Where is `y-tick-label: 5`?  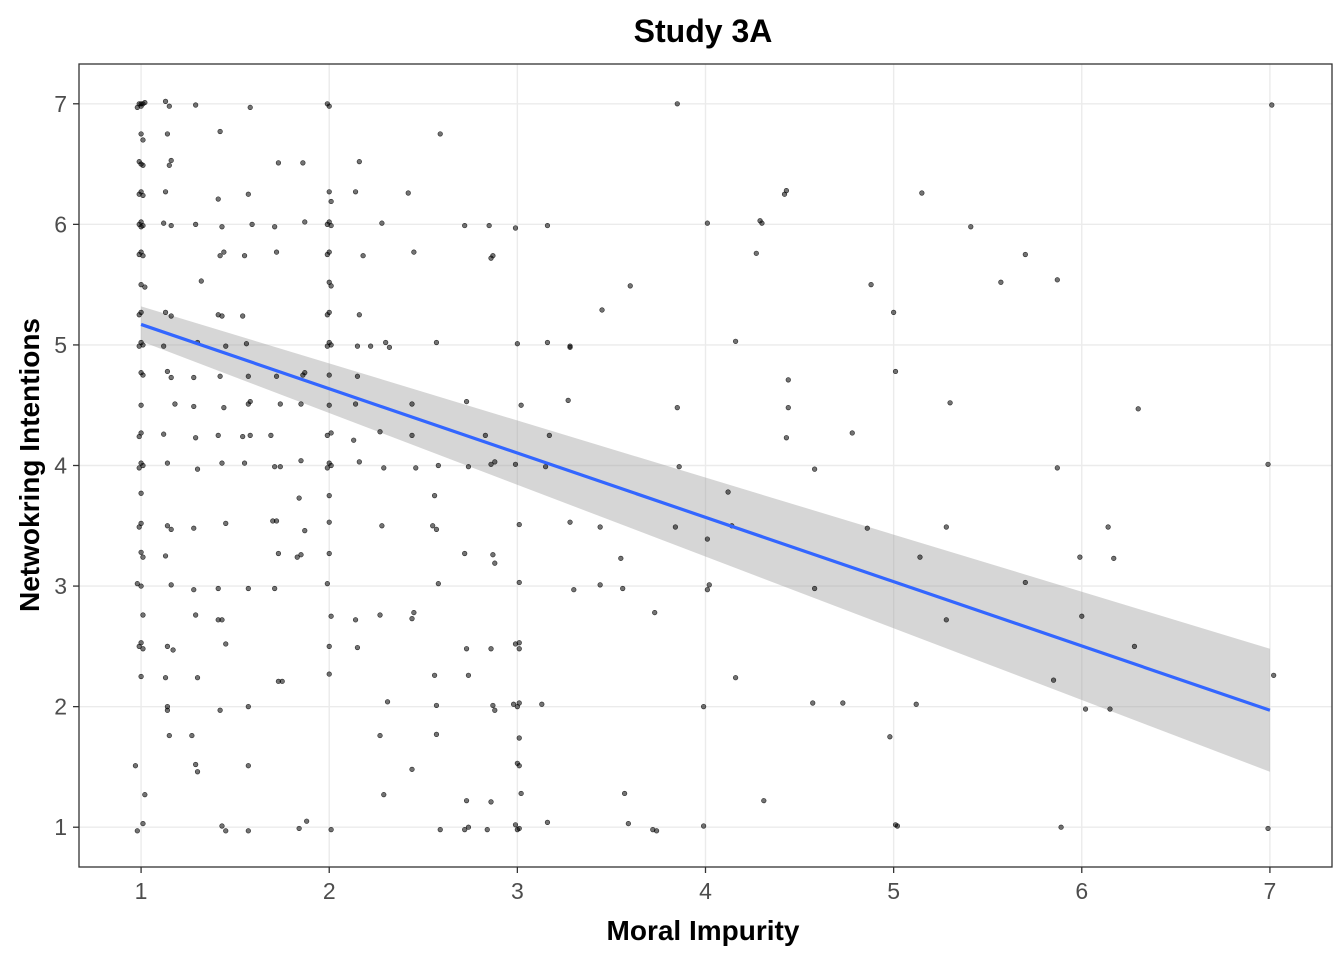
y-tick-label: 5 is located at coordinates (60, 345).